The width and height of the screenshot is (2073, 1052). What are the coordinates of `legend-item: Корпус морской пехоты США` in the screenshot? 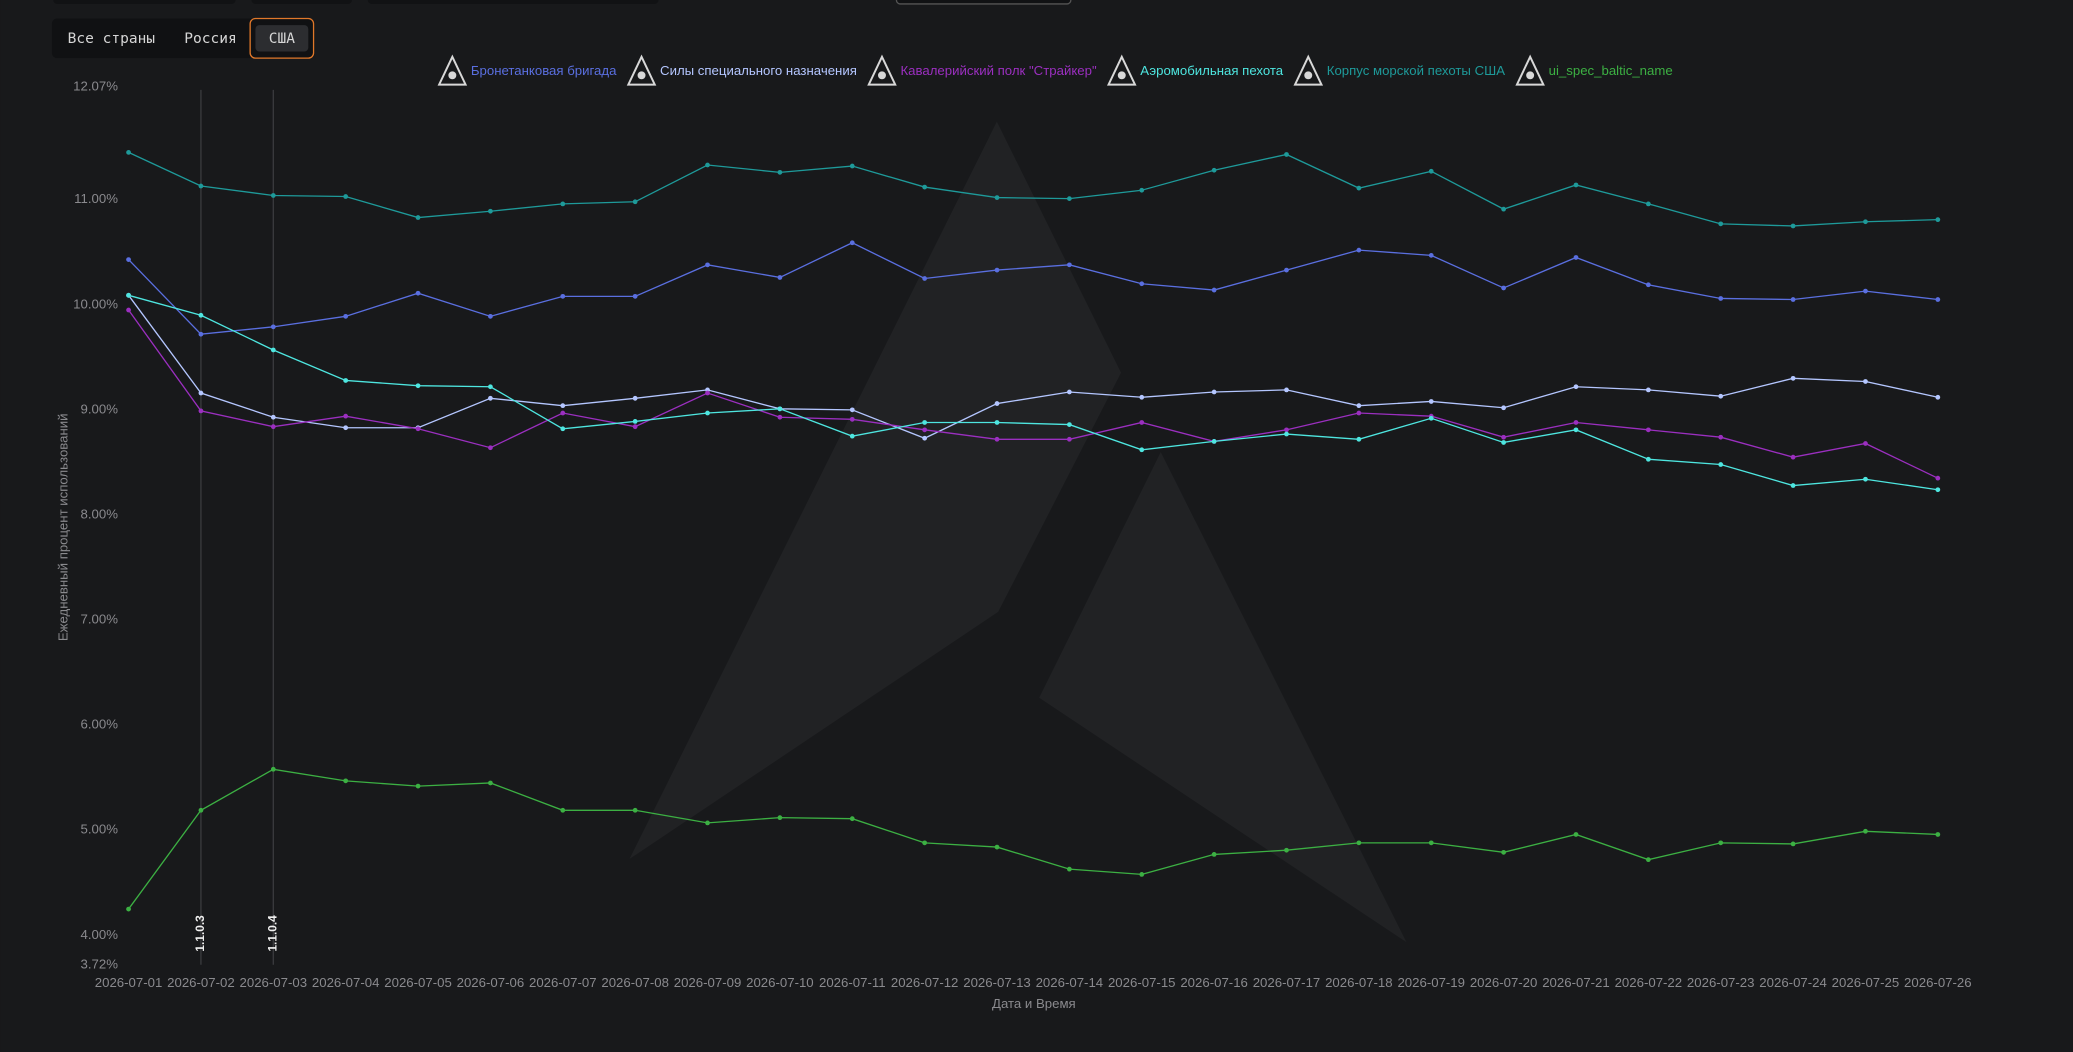 It's located at (1399, 70).